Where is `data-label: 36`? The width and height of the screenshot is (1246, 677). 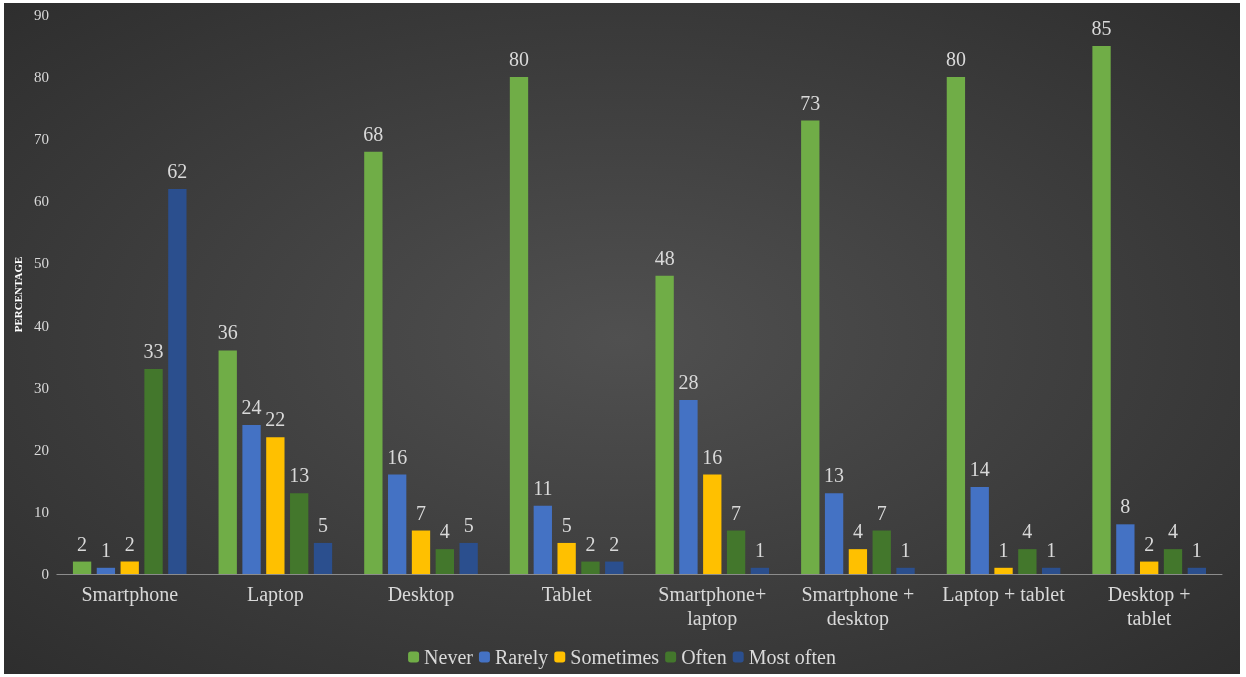 data-label: 36 is located at coordinates (227, 332).